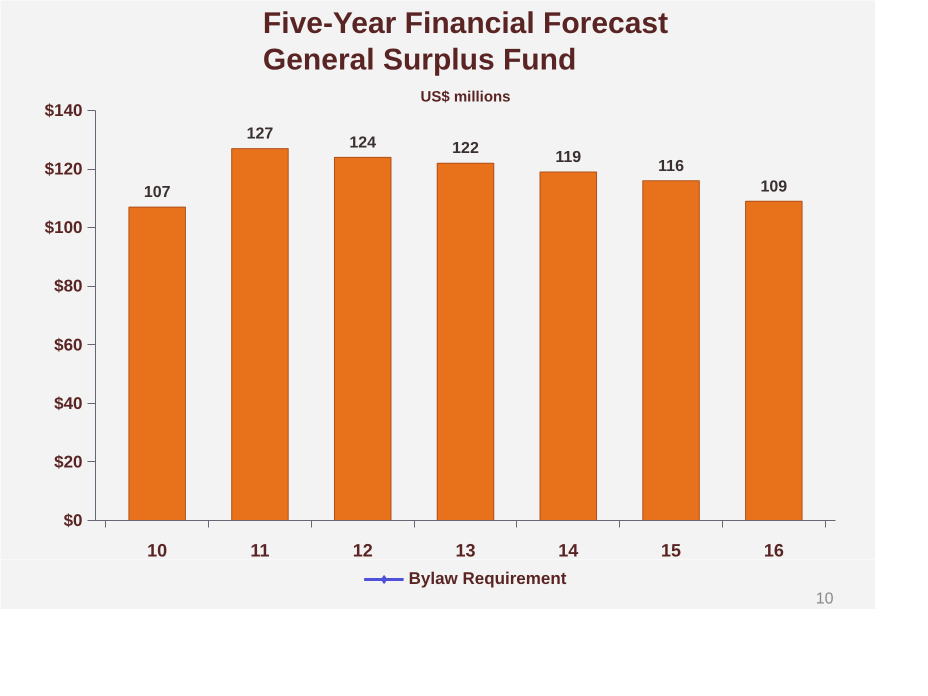 The height and width of the screenshot is (696, 928). I want to click on y-tick-label: $0, so click(73, 520).